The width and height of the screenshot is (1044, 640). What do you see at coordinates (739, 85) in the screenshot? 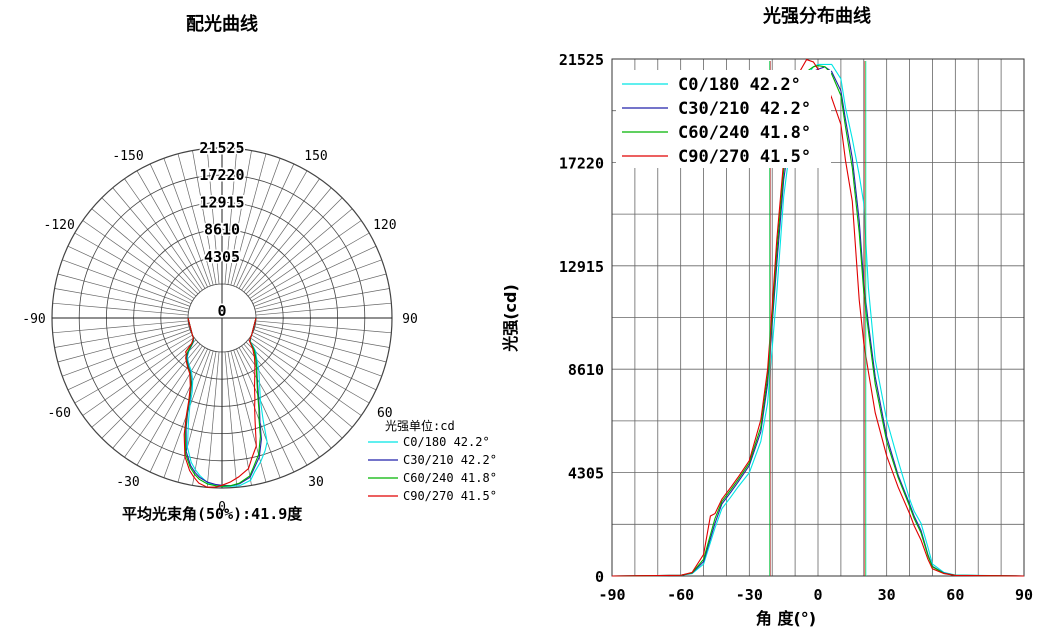
I see `legend-label: C0/180 42.2°` at bounding box center [739, 85].